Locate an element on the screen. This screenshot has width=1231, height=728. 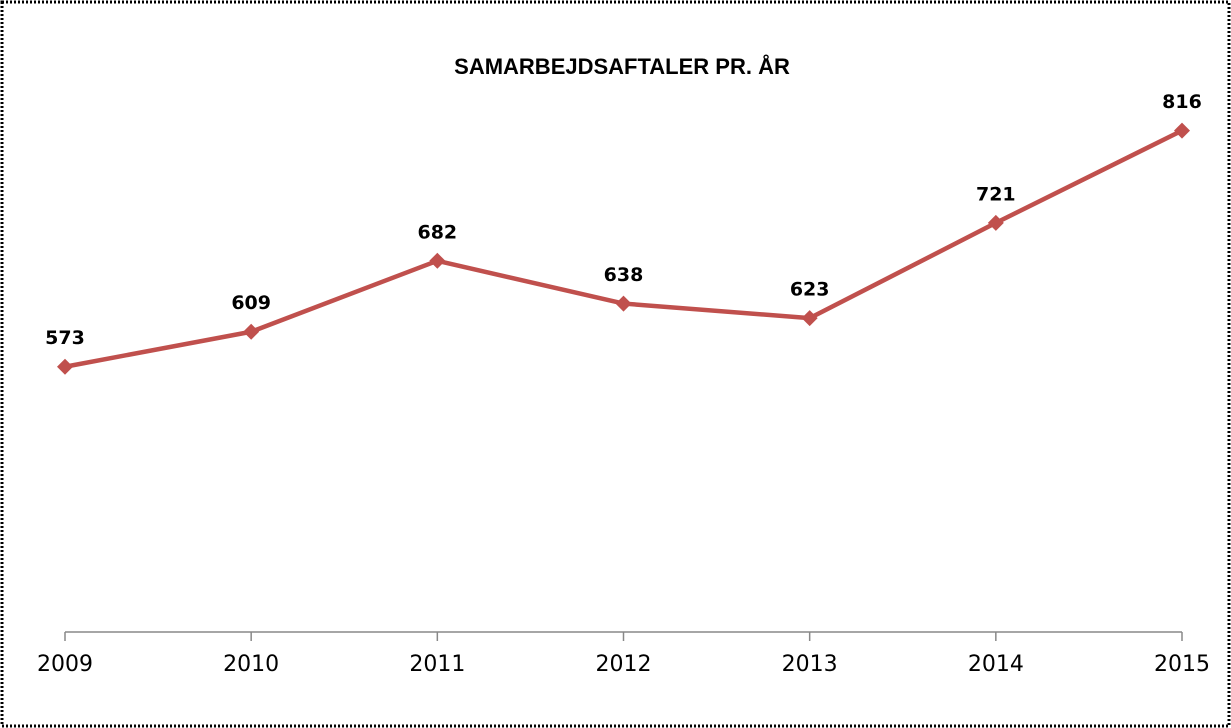
data-label: 816 is located at coordinates (1182, 102).